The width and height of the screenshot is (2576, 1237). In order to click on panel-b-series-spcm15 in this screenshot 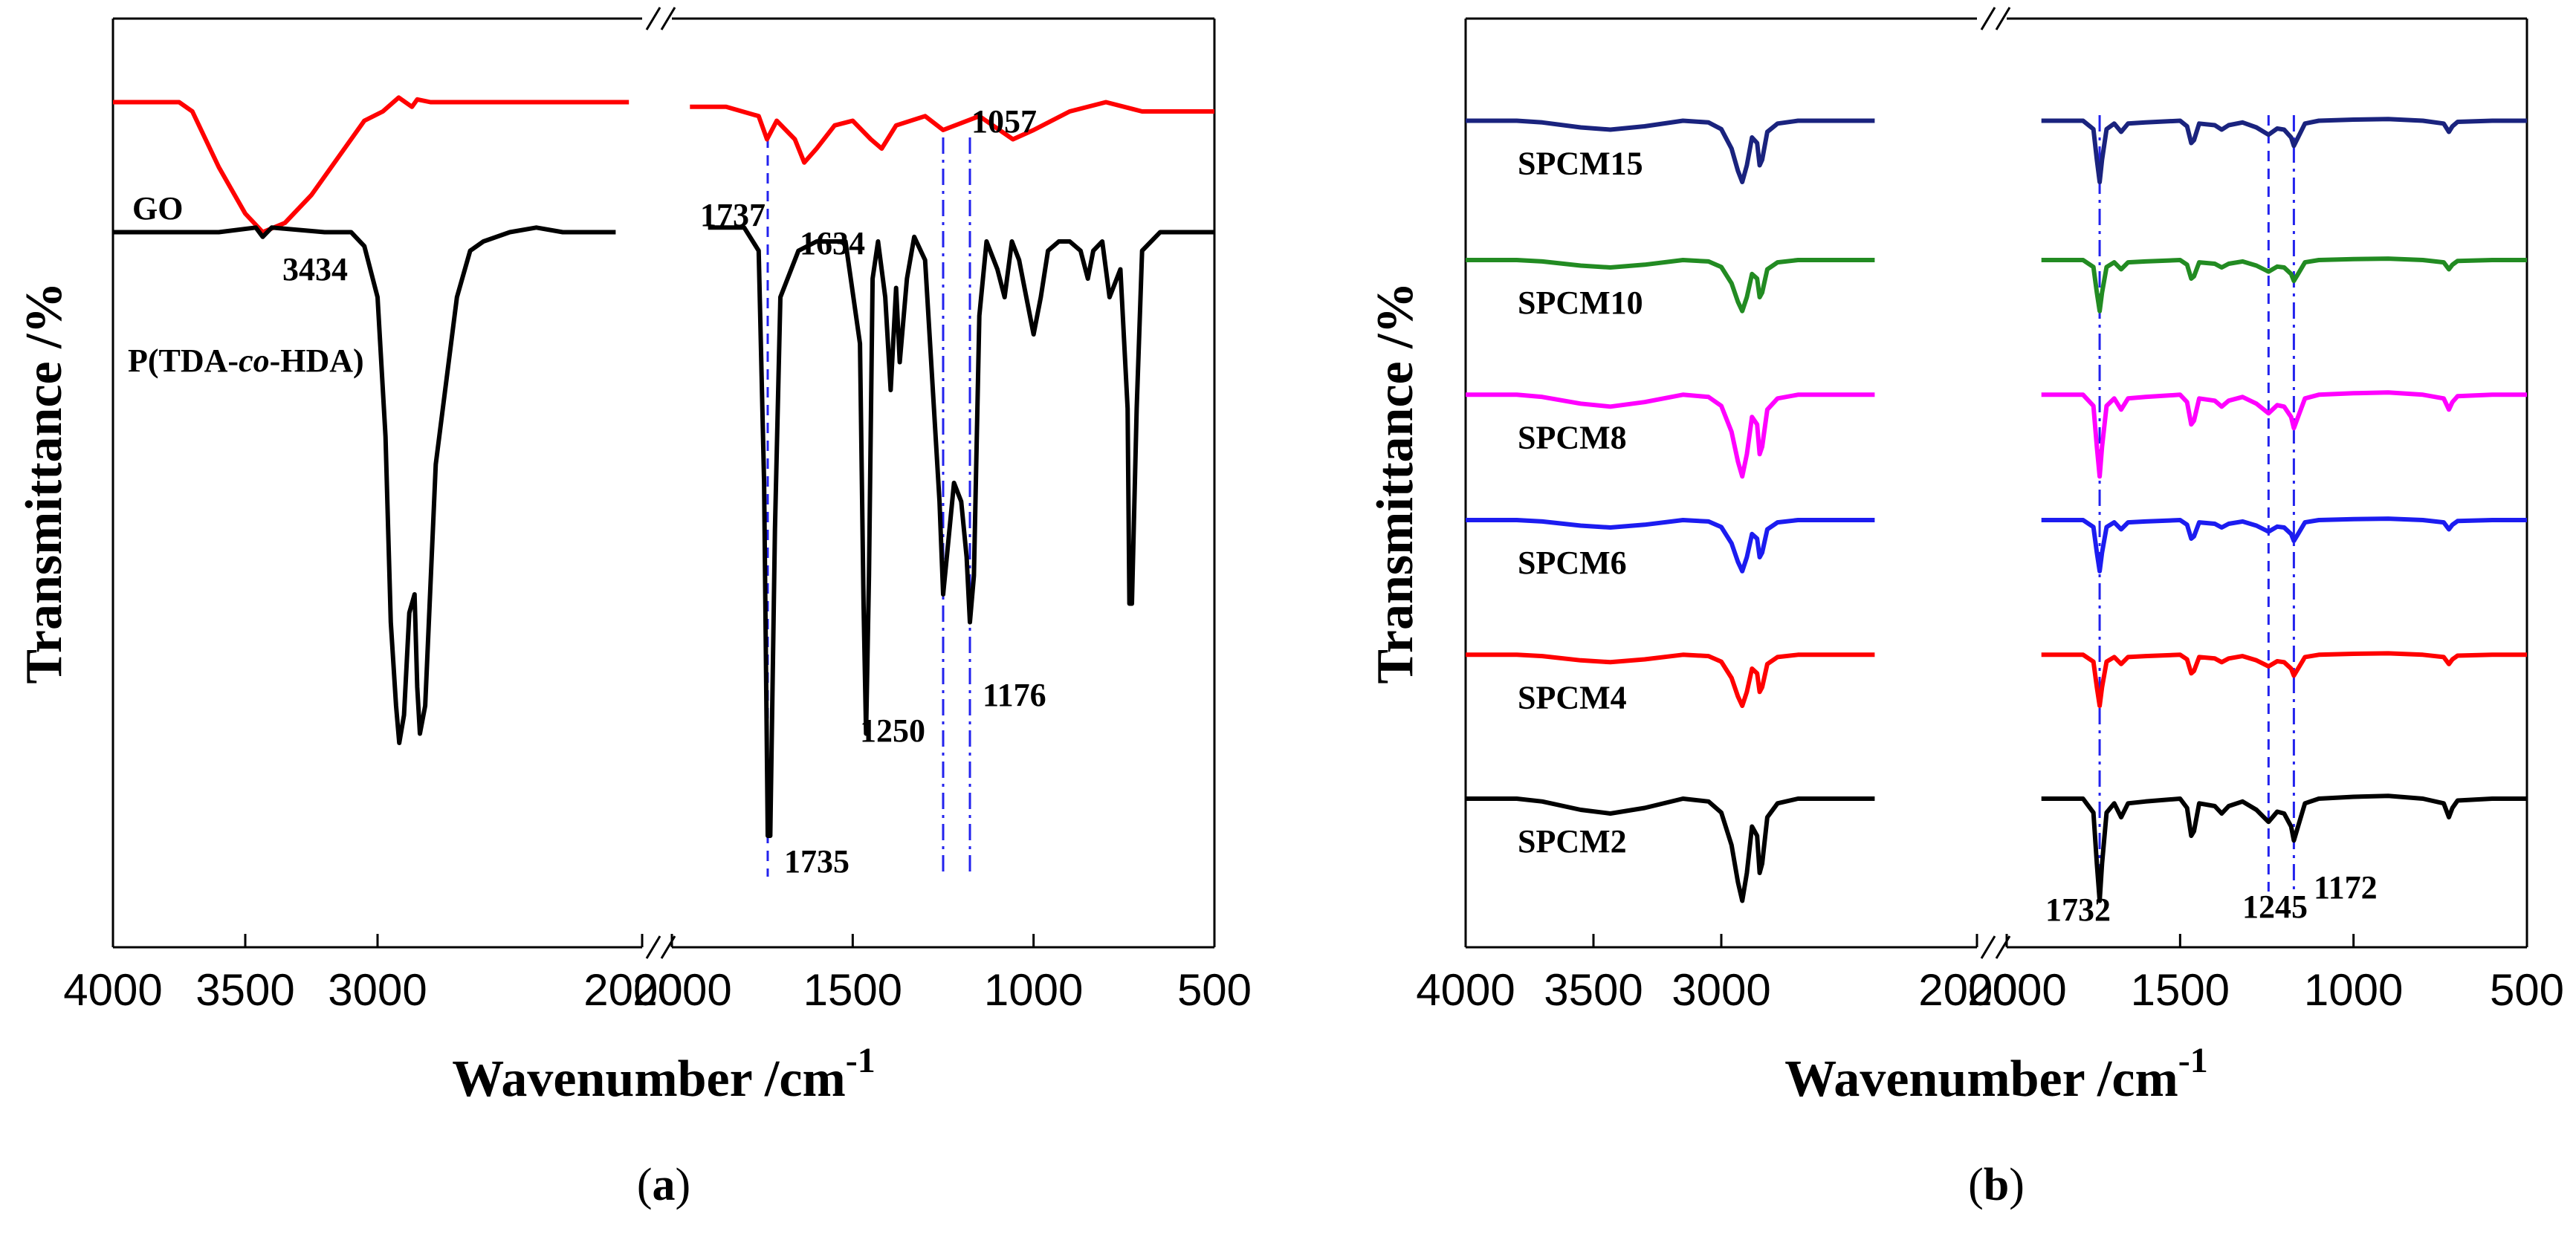, I will do `click(1996, 150)`.